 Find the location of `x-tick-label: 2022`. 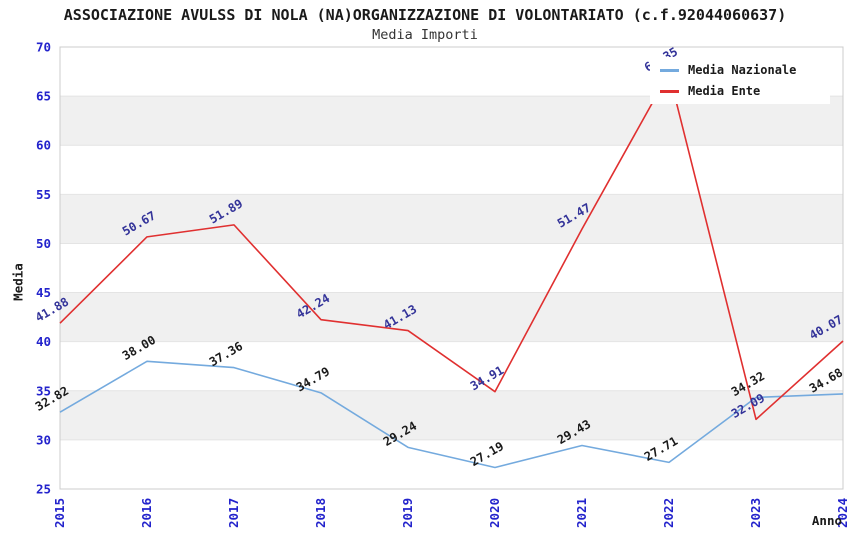

x-tick-label: 2022 is located at coordinates (668, 513).